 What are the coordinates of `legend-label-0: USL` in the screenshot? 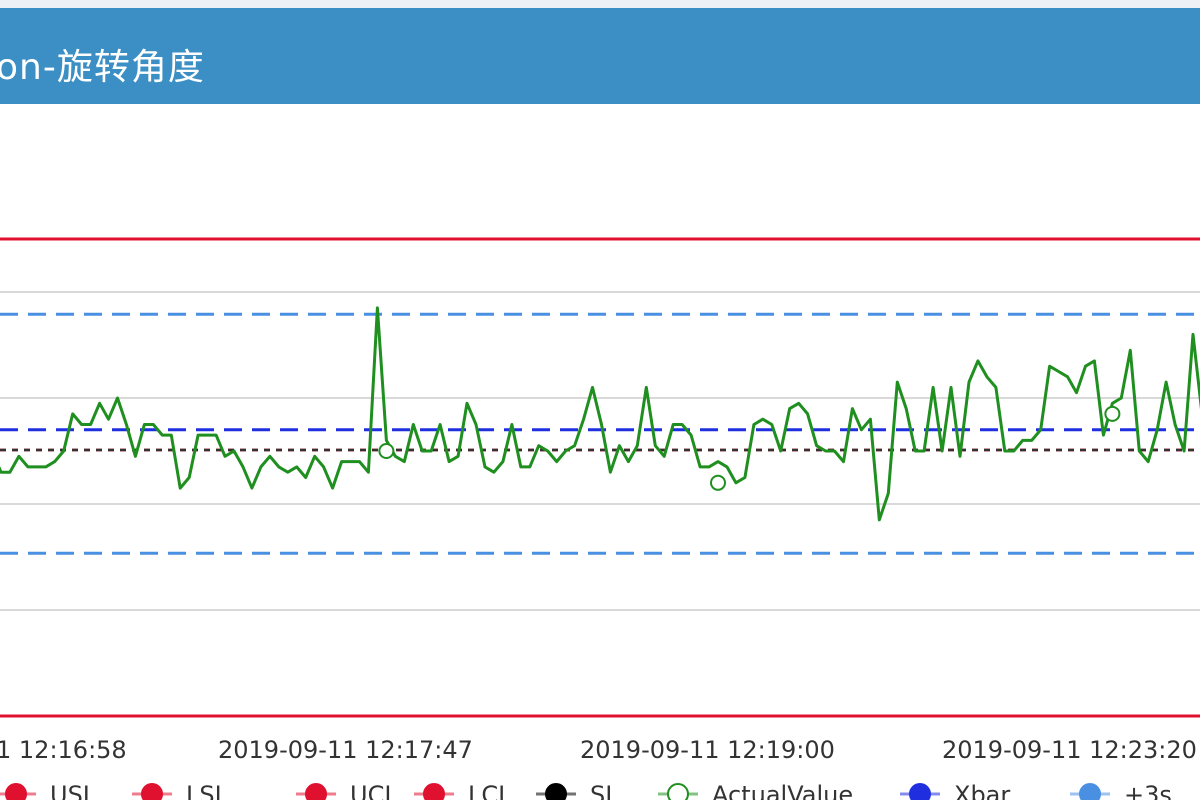 It's located at (73, 790).